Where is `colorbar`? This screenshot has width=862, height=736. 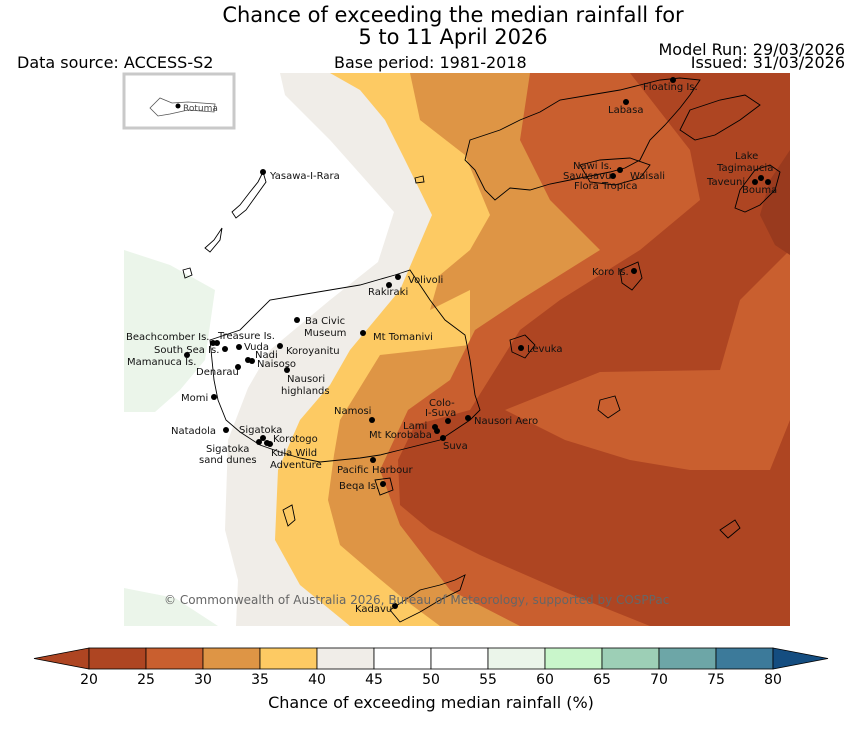
colorbar is located at coordinates (431, 658).